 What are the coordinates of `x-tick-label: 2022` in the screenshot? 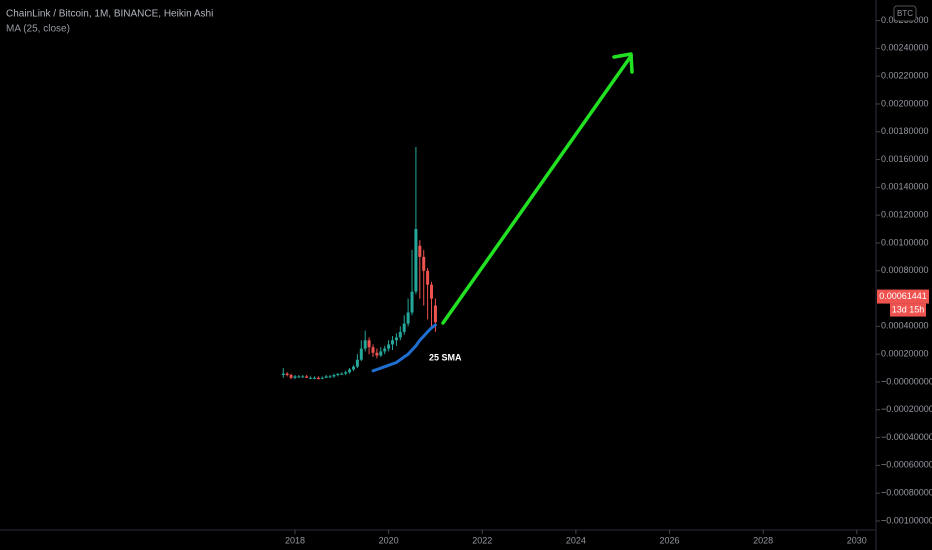 It's located at (482, 540).